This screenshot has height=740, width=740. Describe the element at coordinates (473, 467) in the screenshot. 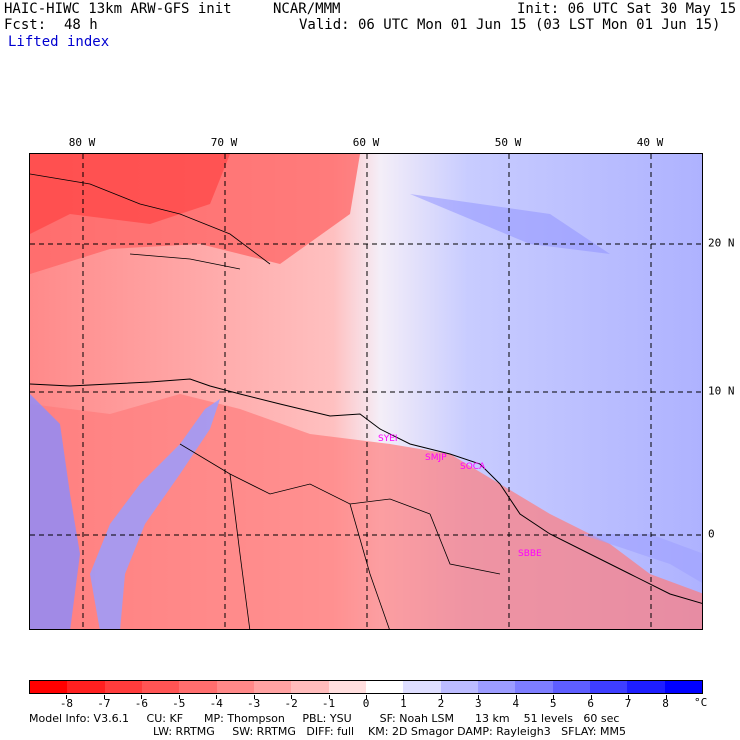

I see `station-label: SOCA` at that location.